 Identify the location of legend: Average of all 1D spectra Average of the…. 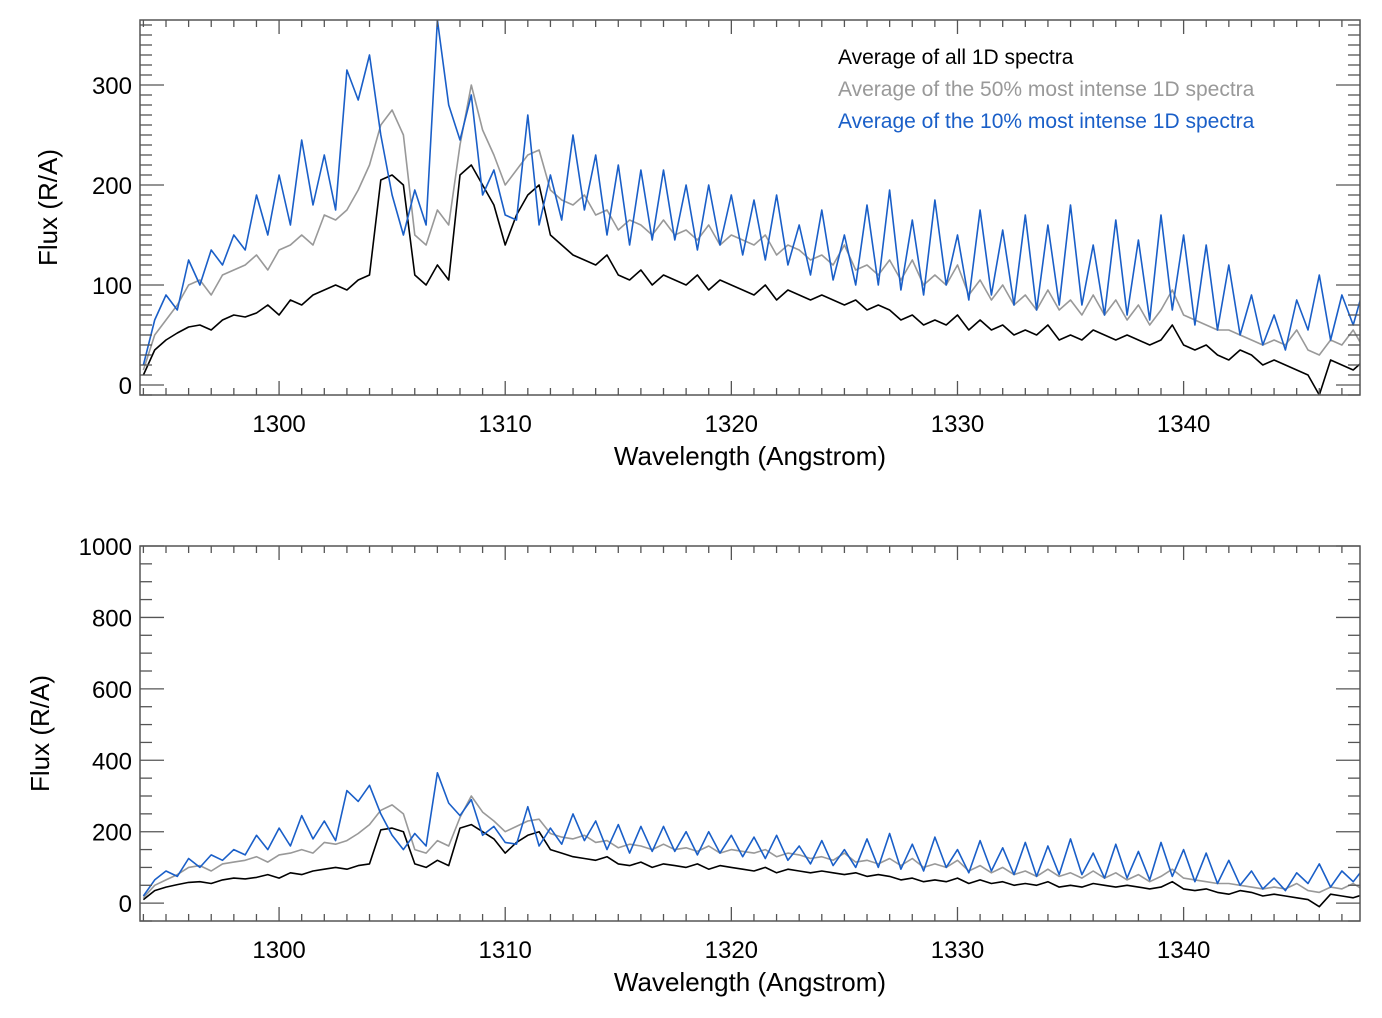
(1046, 89).